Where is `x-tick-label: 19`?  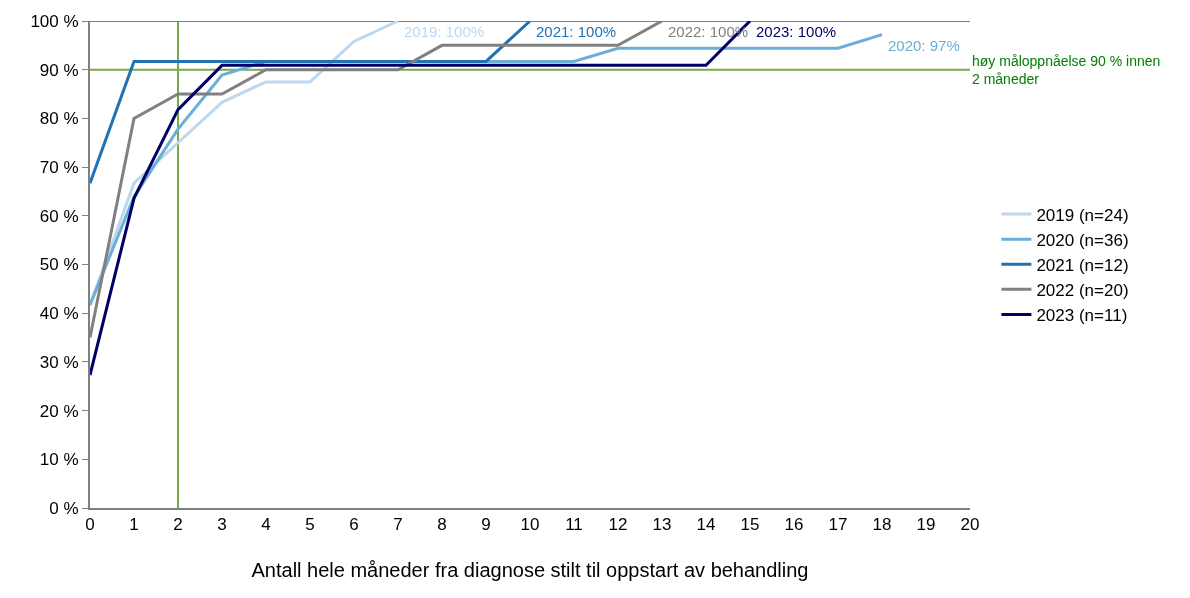
x-tick-label: 19 is located at coordinates (926, 525).